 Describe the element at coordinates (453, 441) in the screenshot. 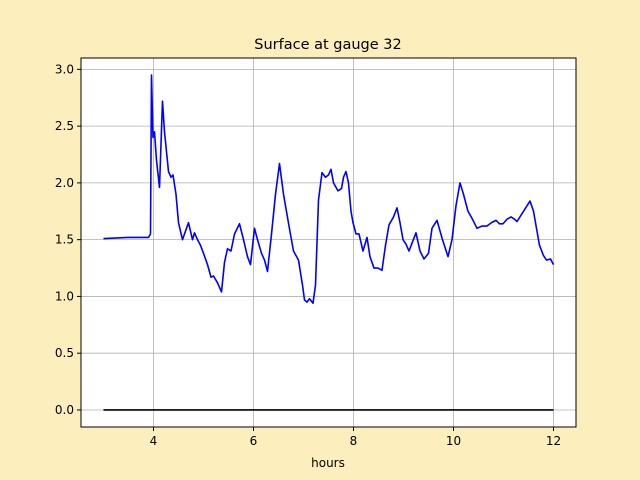

I see `x-tick-label: 10` at that location.